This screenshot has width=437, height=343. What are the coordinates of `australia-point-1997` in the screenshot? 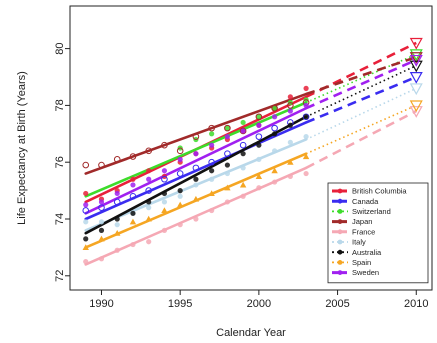 It's located at (212, 171).